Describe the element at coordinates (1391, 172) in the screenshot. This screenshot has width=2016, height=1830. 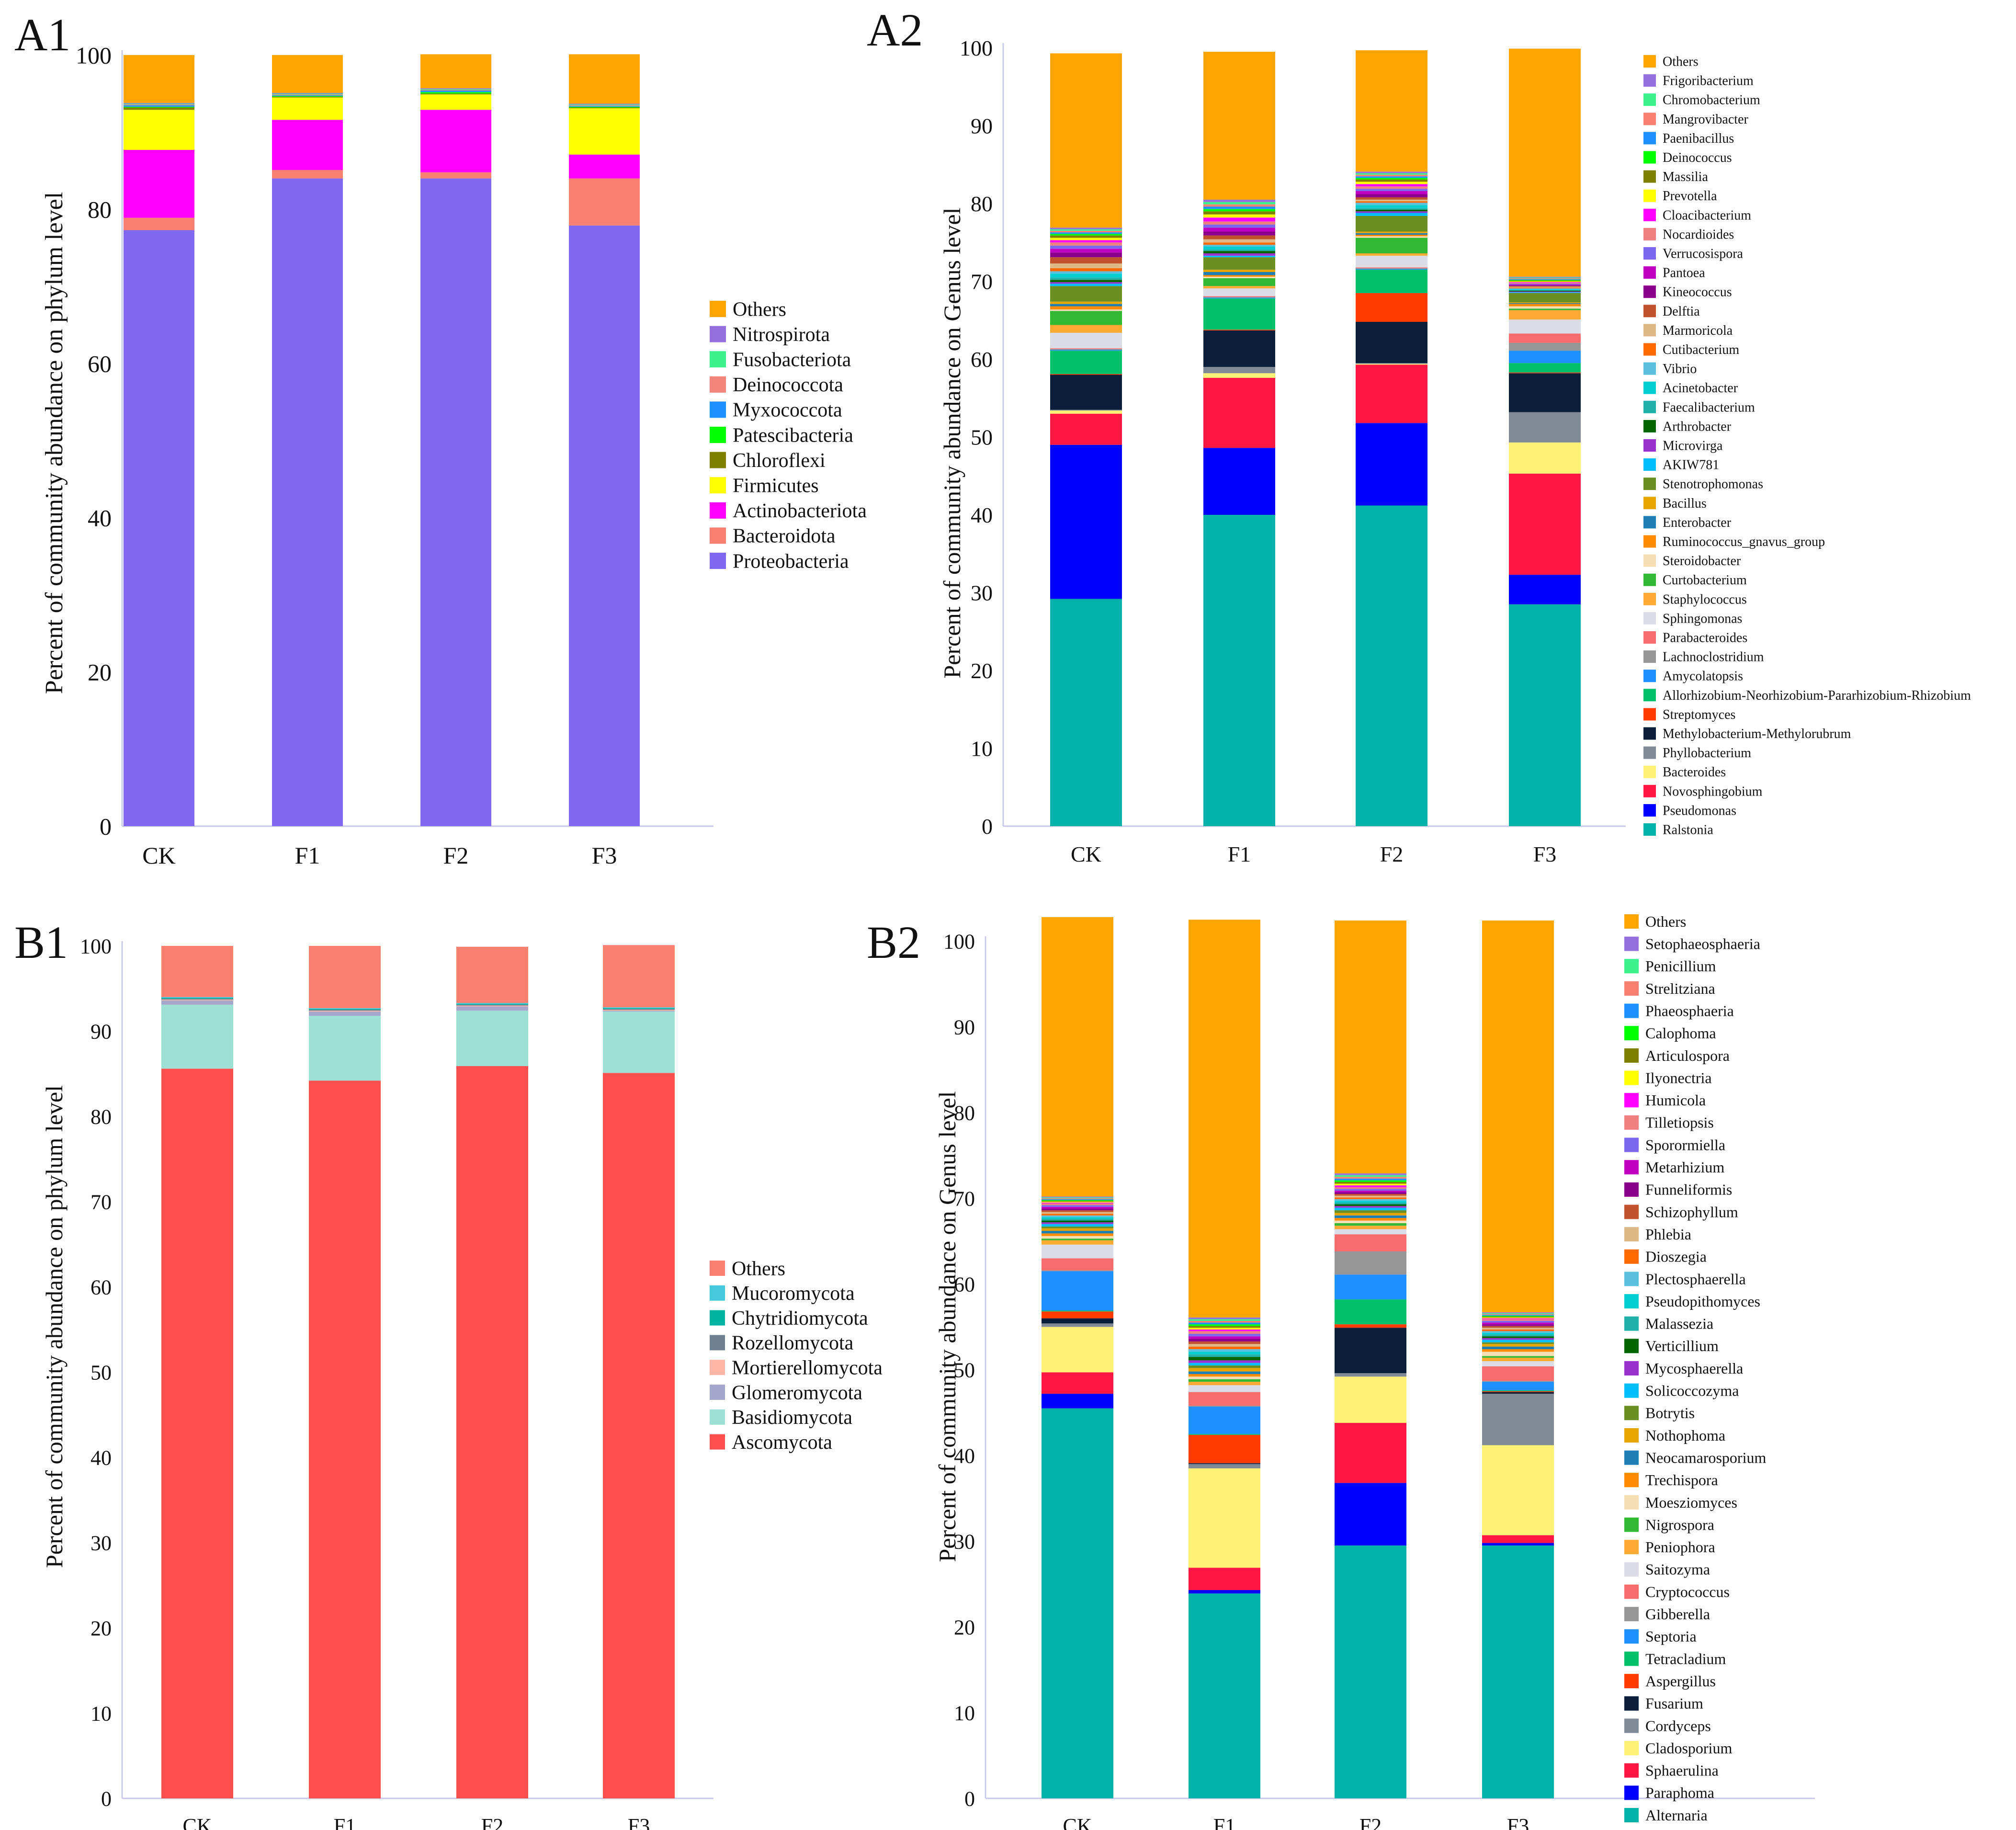
I see `bar-segment-f2-frigoribacterium` at that location.